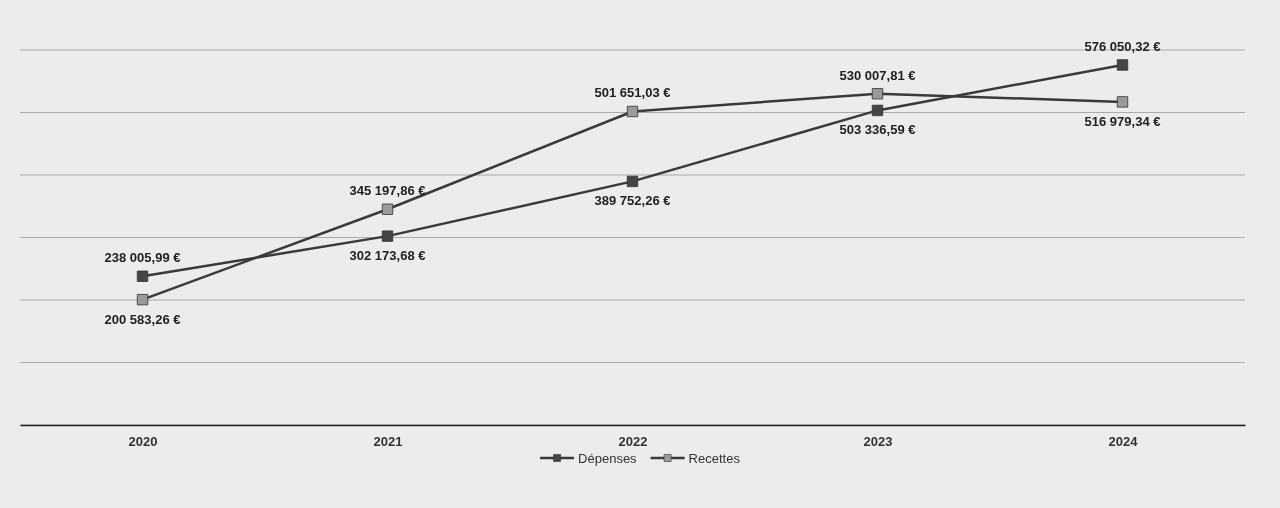 The image size is (1280, 508). What do you see at coordinates (877, 130) in the screenshot?
I see `data-label: 503 336,59 €` at bounding box center [877, 130].